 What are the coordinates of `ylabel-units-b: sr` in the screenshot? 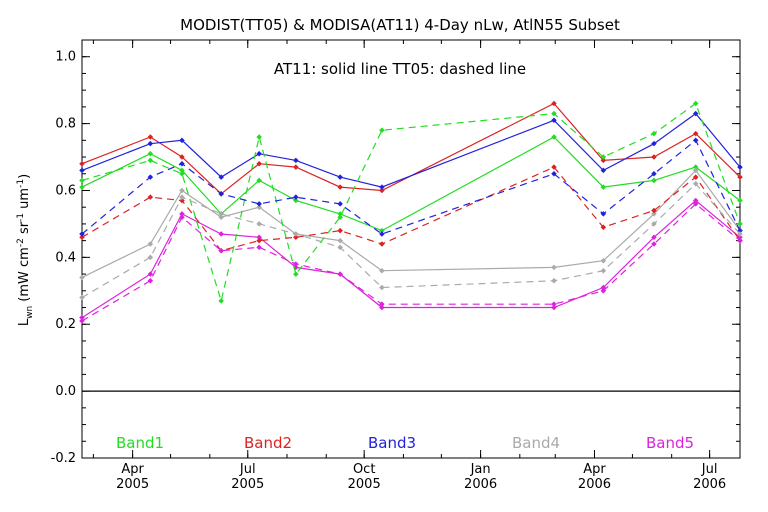 It's located at (24, 229).